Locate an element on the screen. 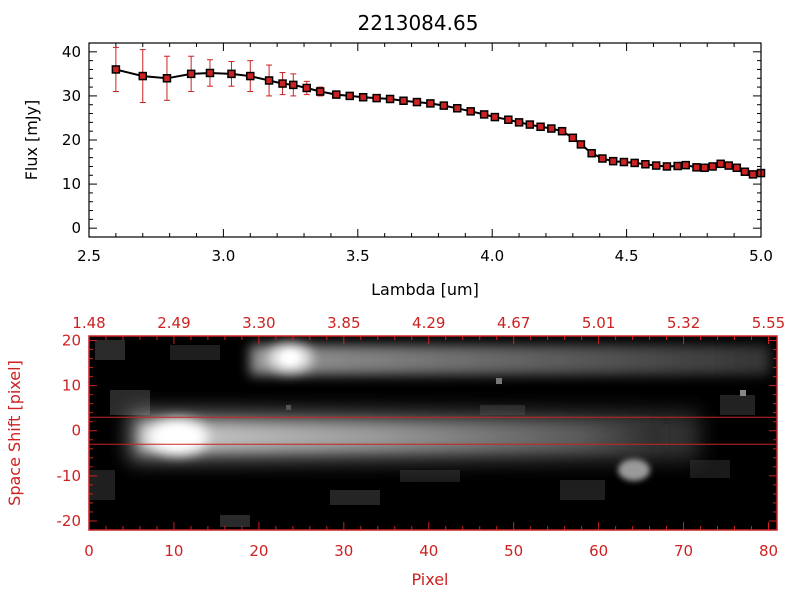  wavelength-label: 4.67 is located at coordinates (513, 323).